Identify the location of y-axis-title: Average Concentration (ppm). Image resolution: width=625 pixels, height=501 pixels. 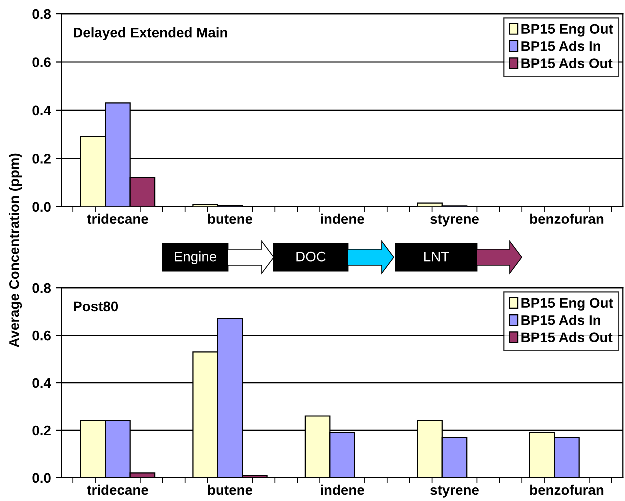
(15, 251).